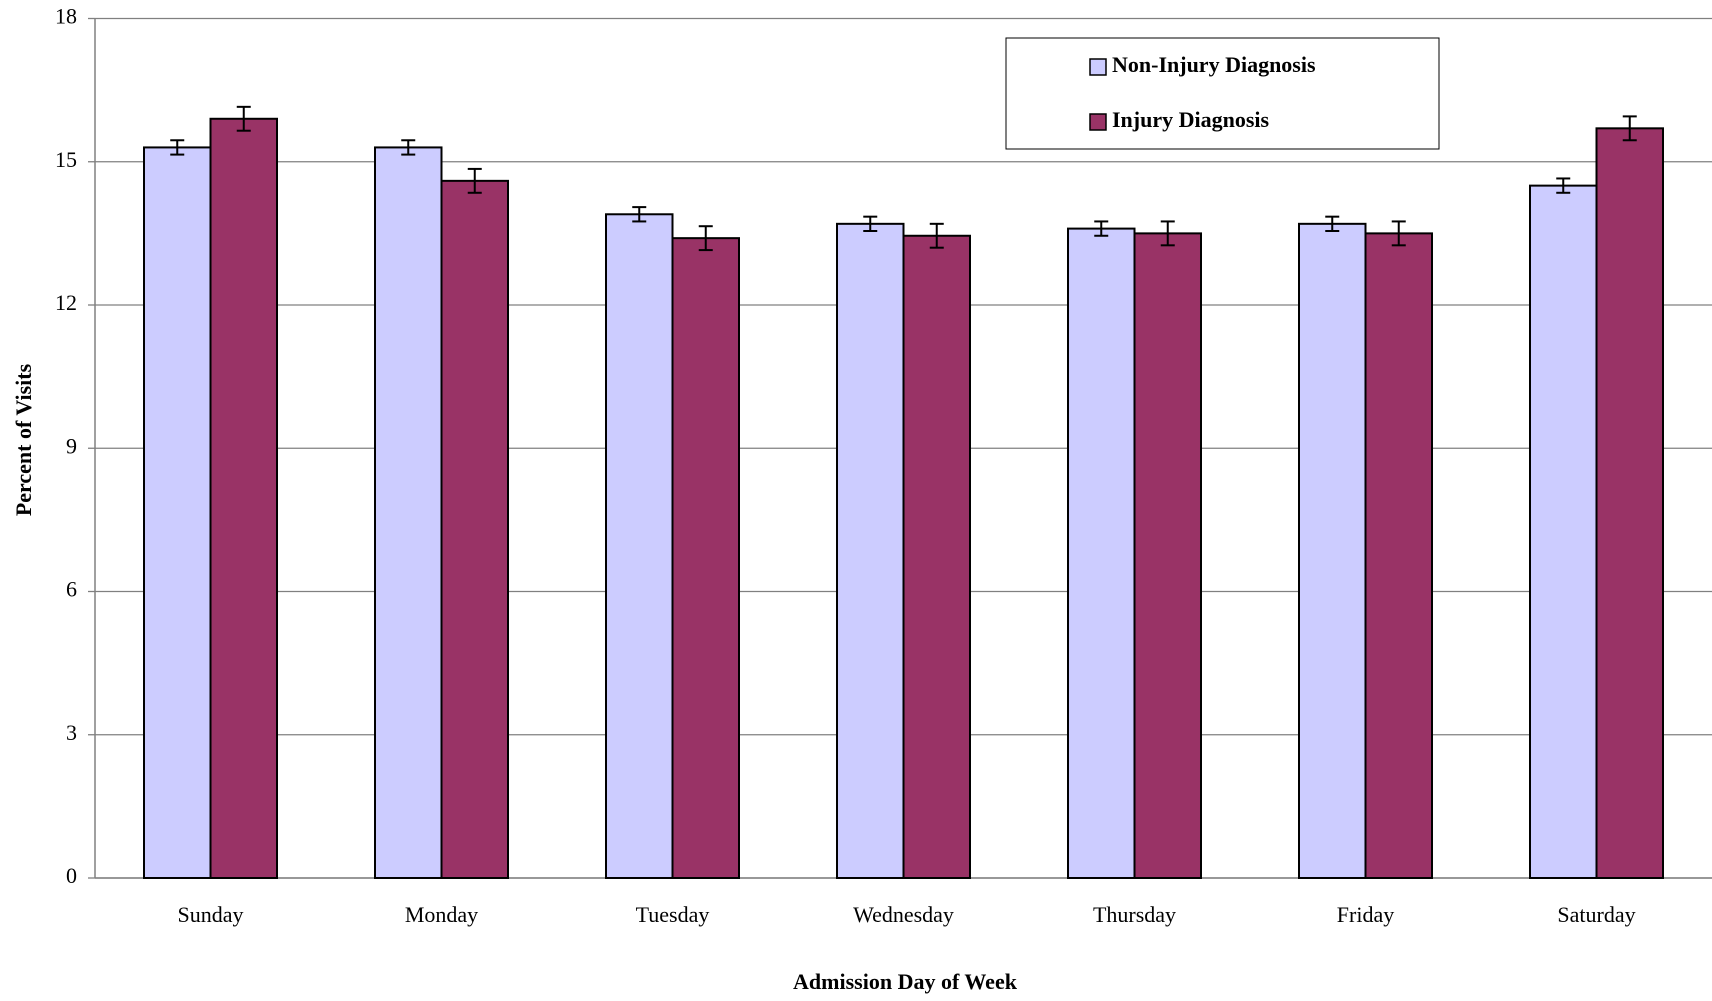 This screenshot has width=1712, height=1001. I want to click on x-axis-title: Admission Day of Week, so click(905, 981).